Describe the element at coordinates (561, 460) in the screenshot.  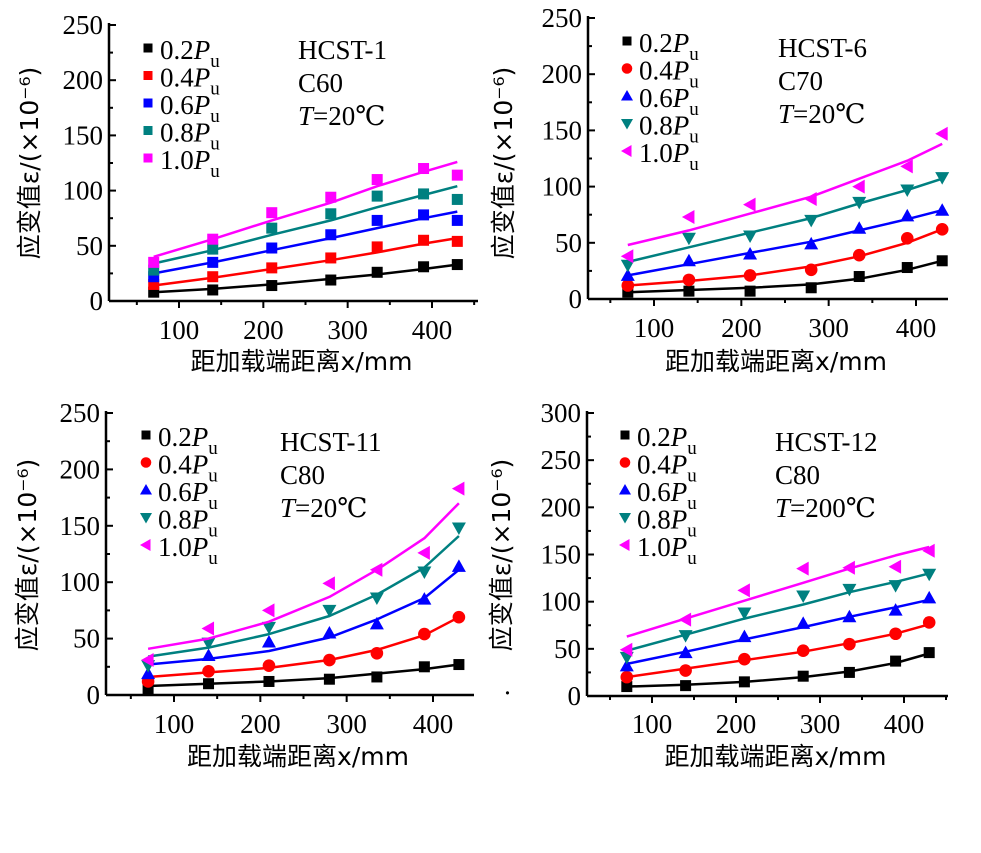
I see `y-tick-label: 250` at that location.